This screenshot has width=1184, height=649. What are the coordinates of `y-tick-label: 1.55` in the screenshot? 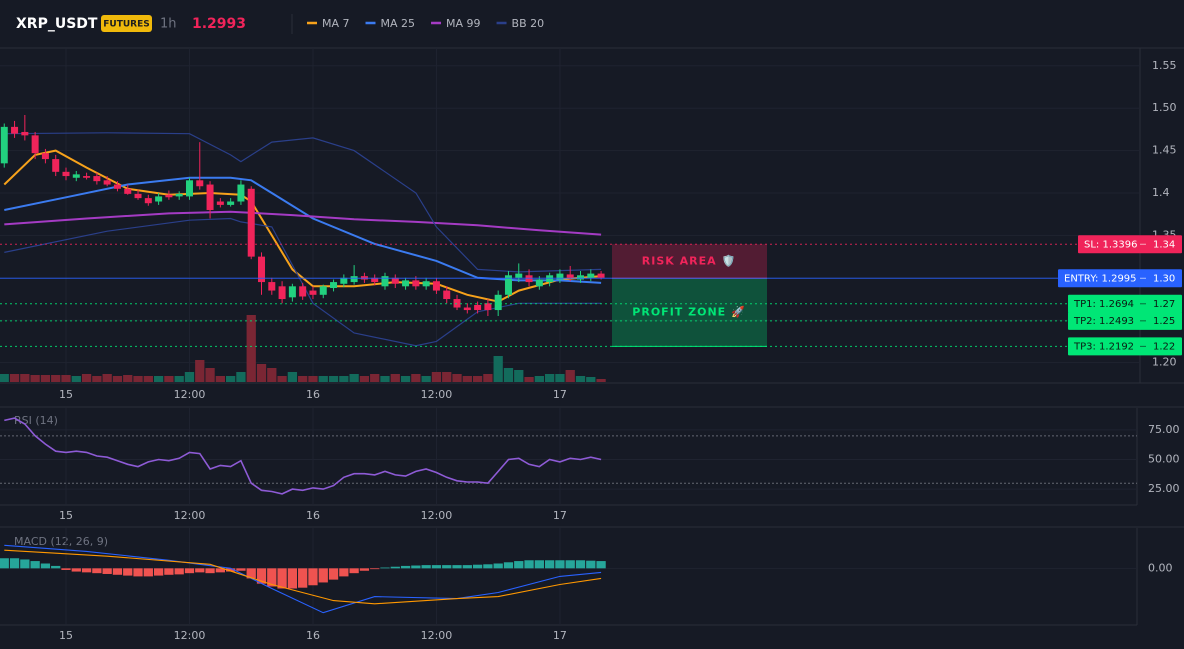 It's located at (1164, 65).